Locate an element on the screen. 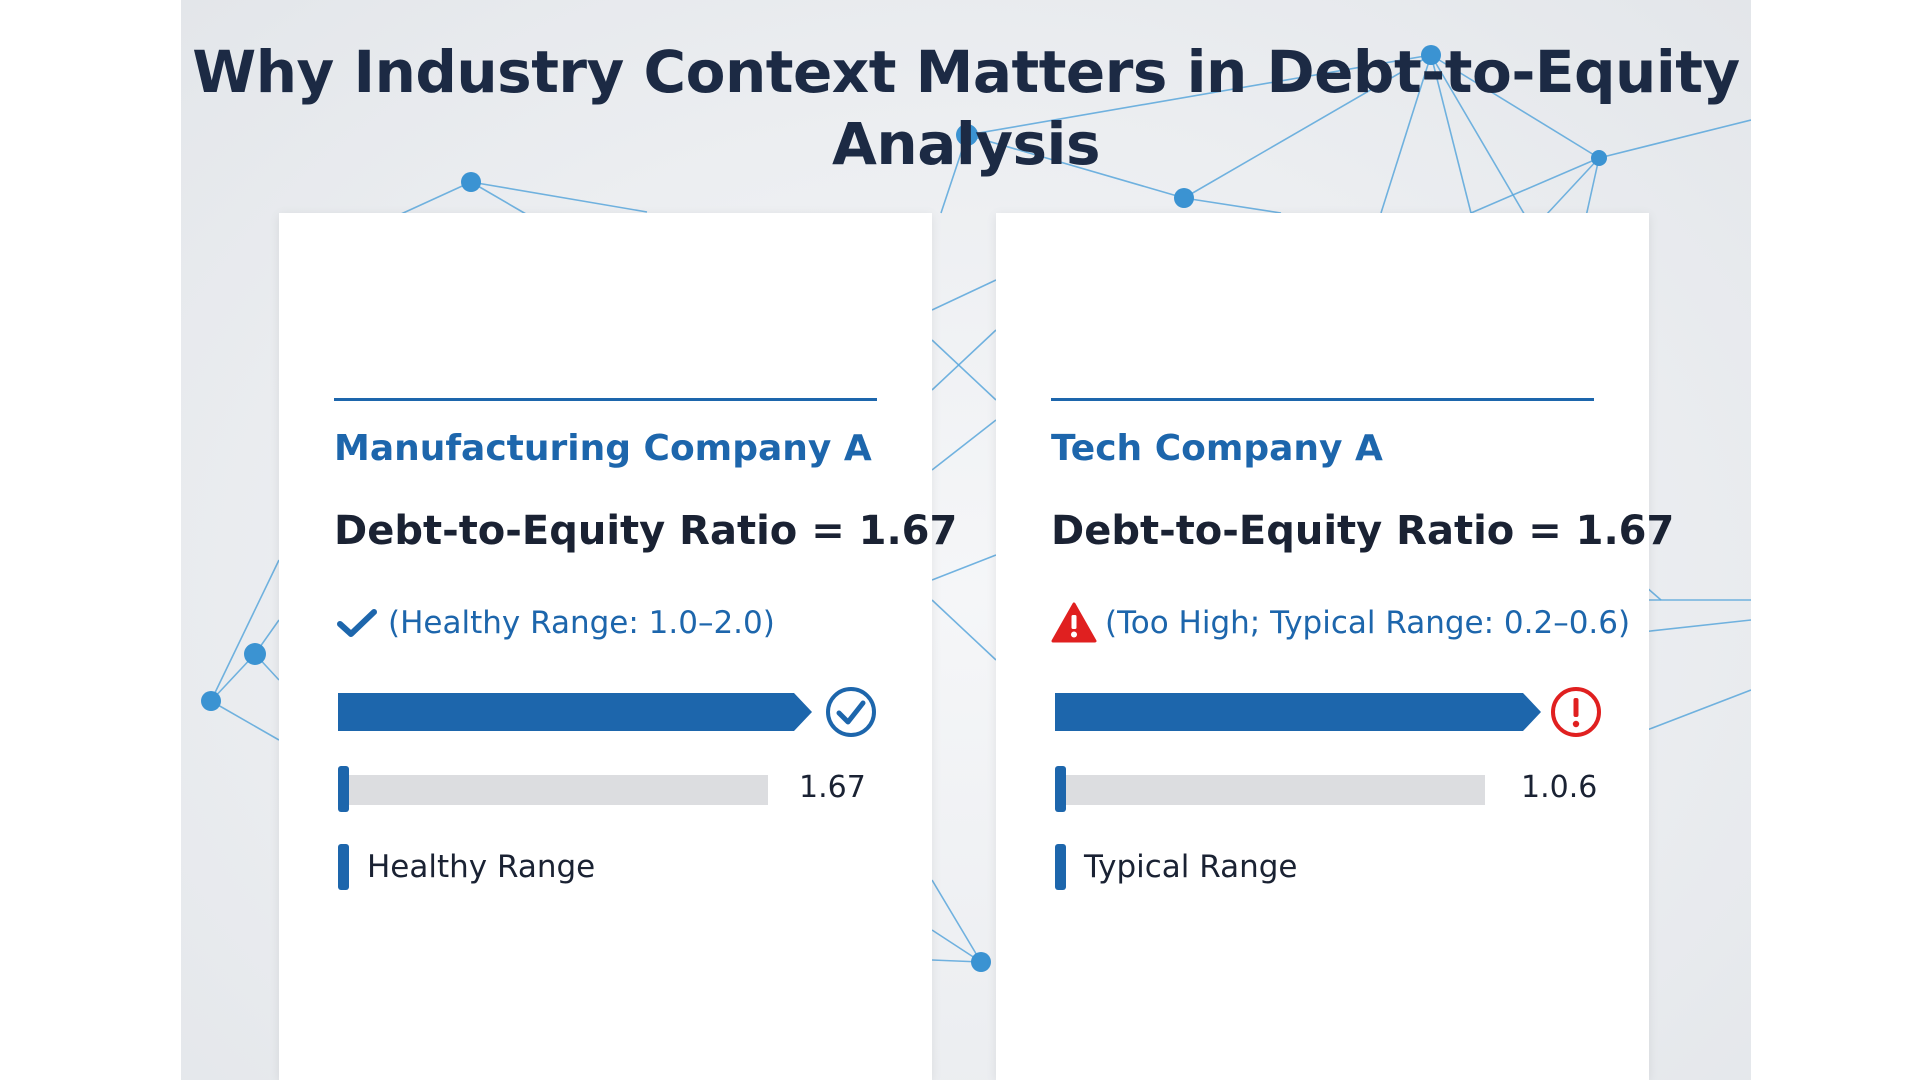 This screenshot has height=1080, width=1920. legend-label: Typical Range is located at coordinates (1191, 867).